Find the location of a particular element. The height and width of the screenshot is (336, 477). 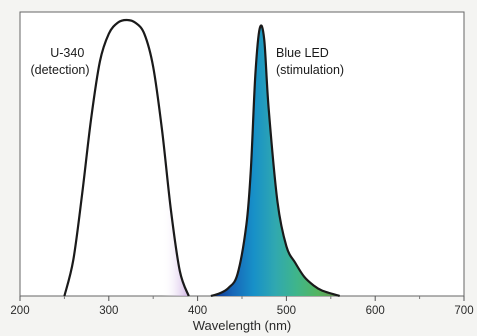

blue-led-annotation-line-2: (stimulation) is located at coordinates (310, 70).